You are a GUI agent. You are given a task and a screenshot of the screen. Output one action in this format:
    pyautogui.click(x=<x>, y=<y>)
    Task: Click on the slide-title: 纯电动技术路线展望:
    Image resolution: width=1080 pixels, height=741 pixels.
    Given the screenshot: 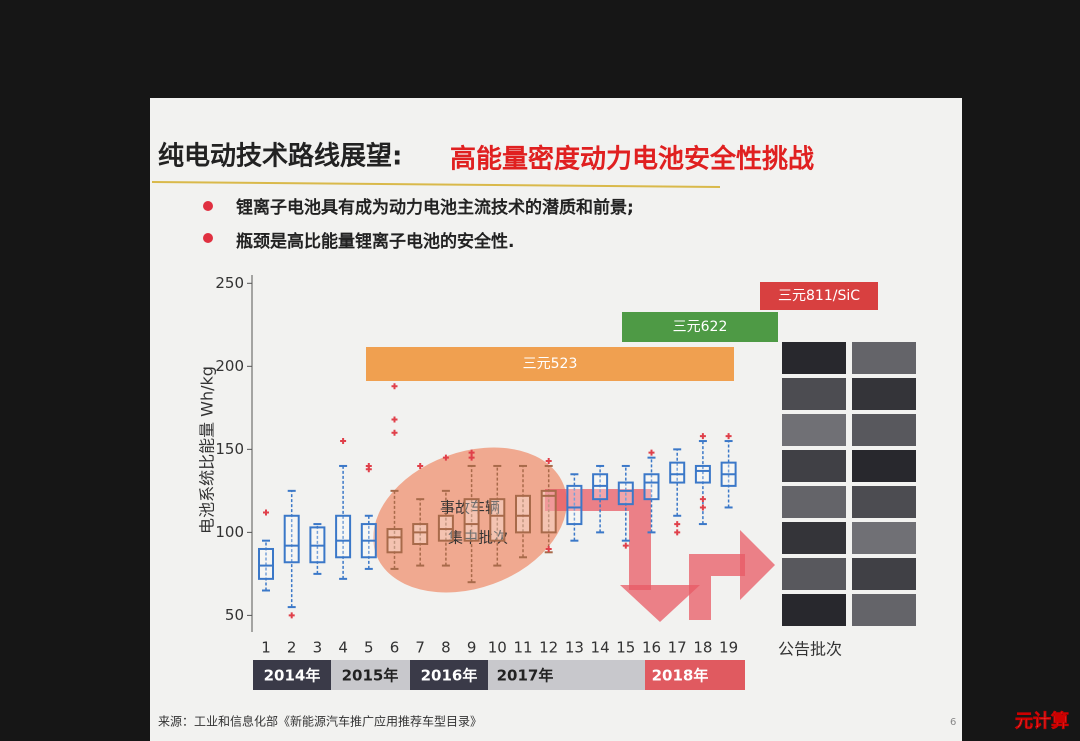 What is the action you would take?
    pyautogui.click(x=280, y=156)
    